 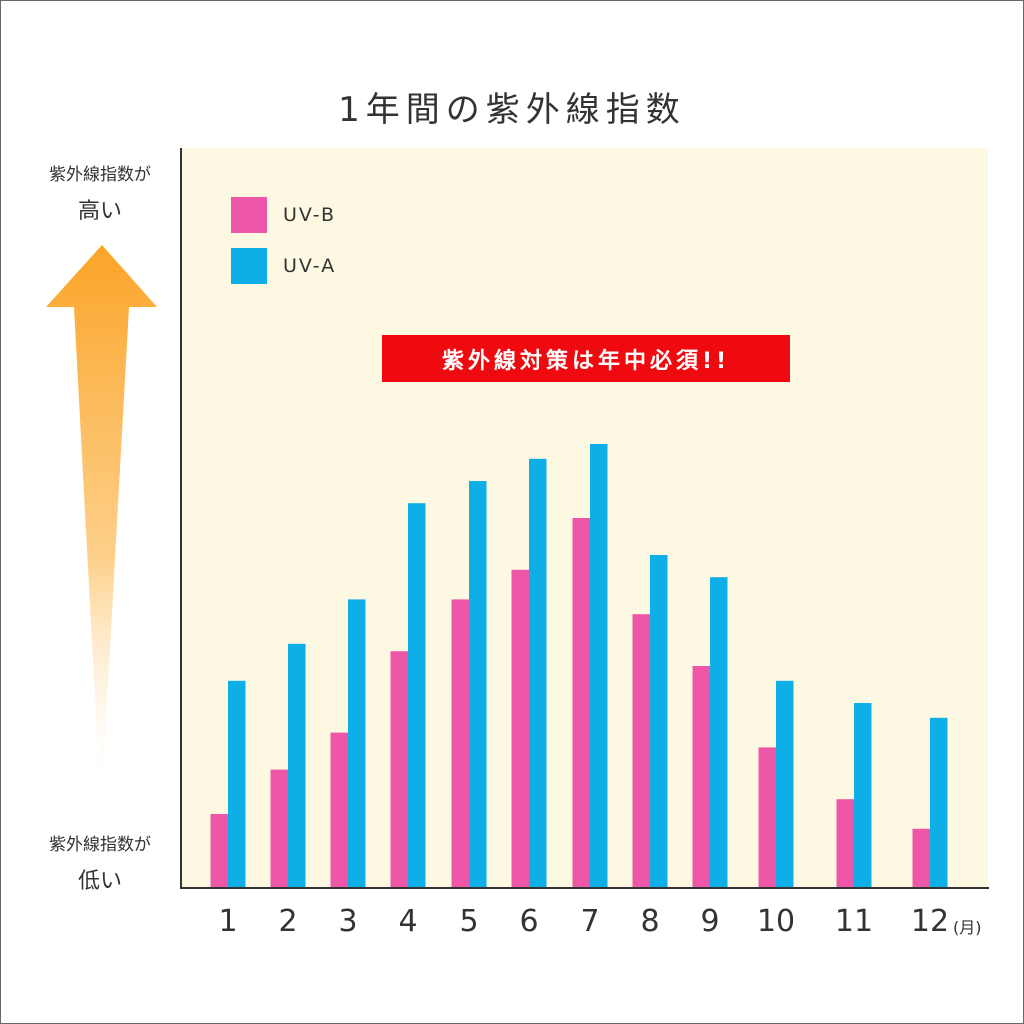 What do you see at coordinates (100, 175) in the screenshot?
I see `y-top-line1: 紫外線指数が` at bounding box center [100, 175].